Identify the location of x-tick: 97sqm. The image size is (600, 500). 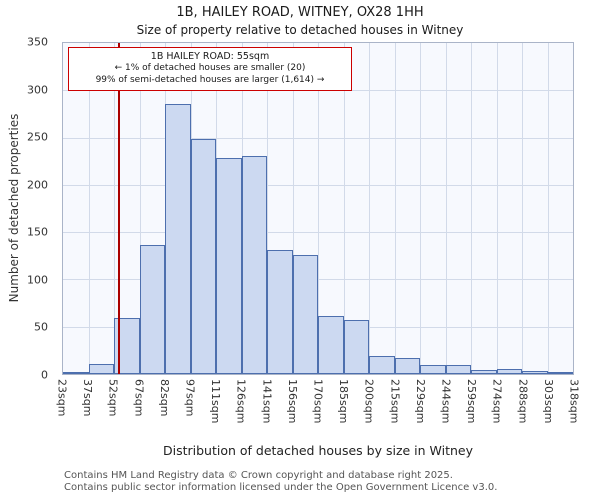
(190, 398).